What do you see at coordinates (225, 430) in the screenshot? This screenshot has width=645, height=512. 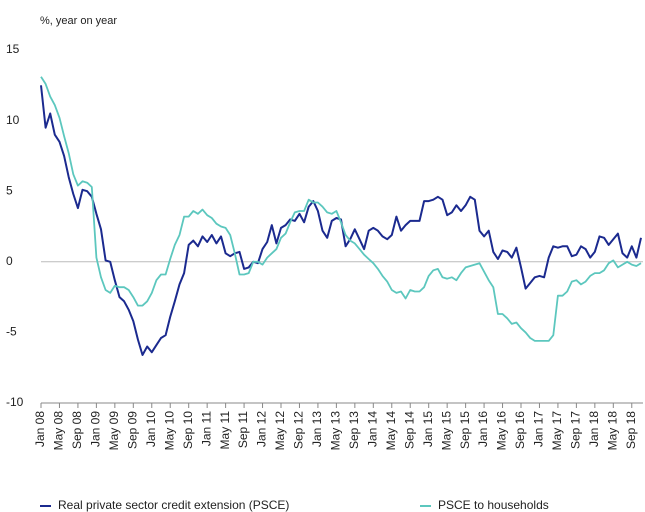 I see `x-tick-label: May 11` at bounding box center [225, 430].